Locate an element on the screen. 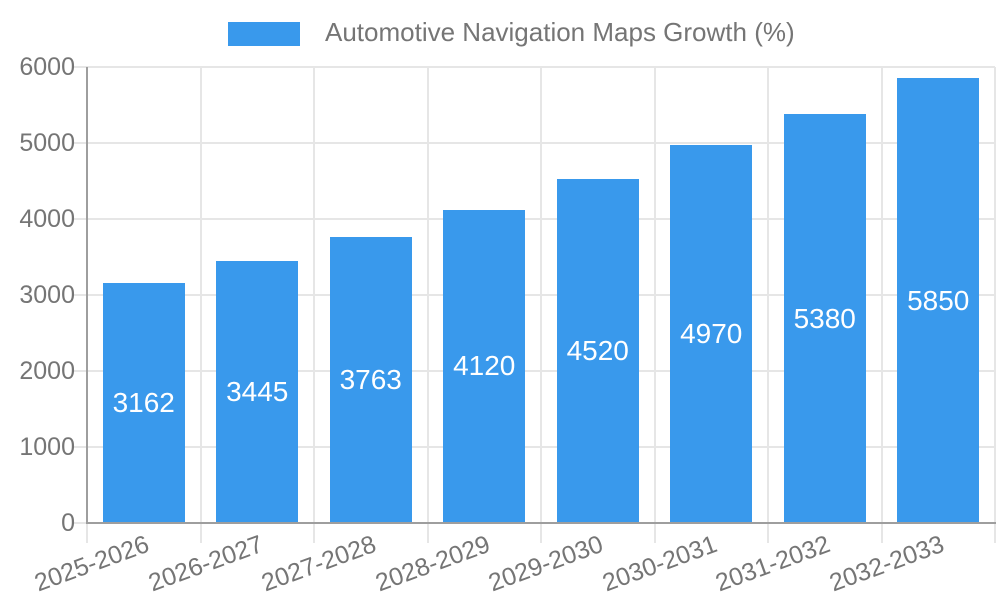  x-axis-label: 2032-2033 is located at coordinates (886, 564).